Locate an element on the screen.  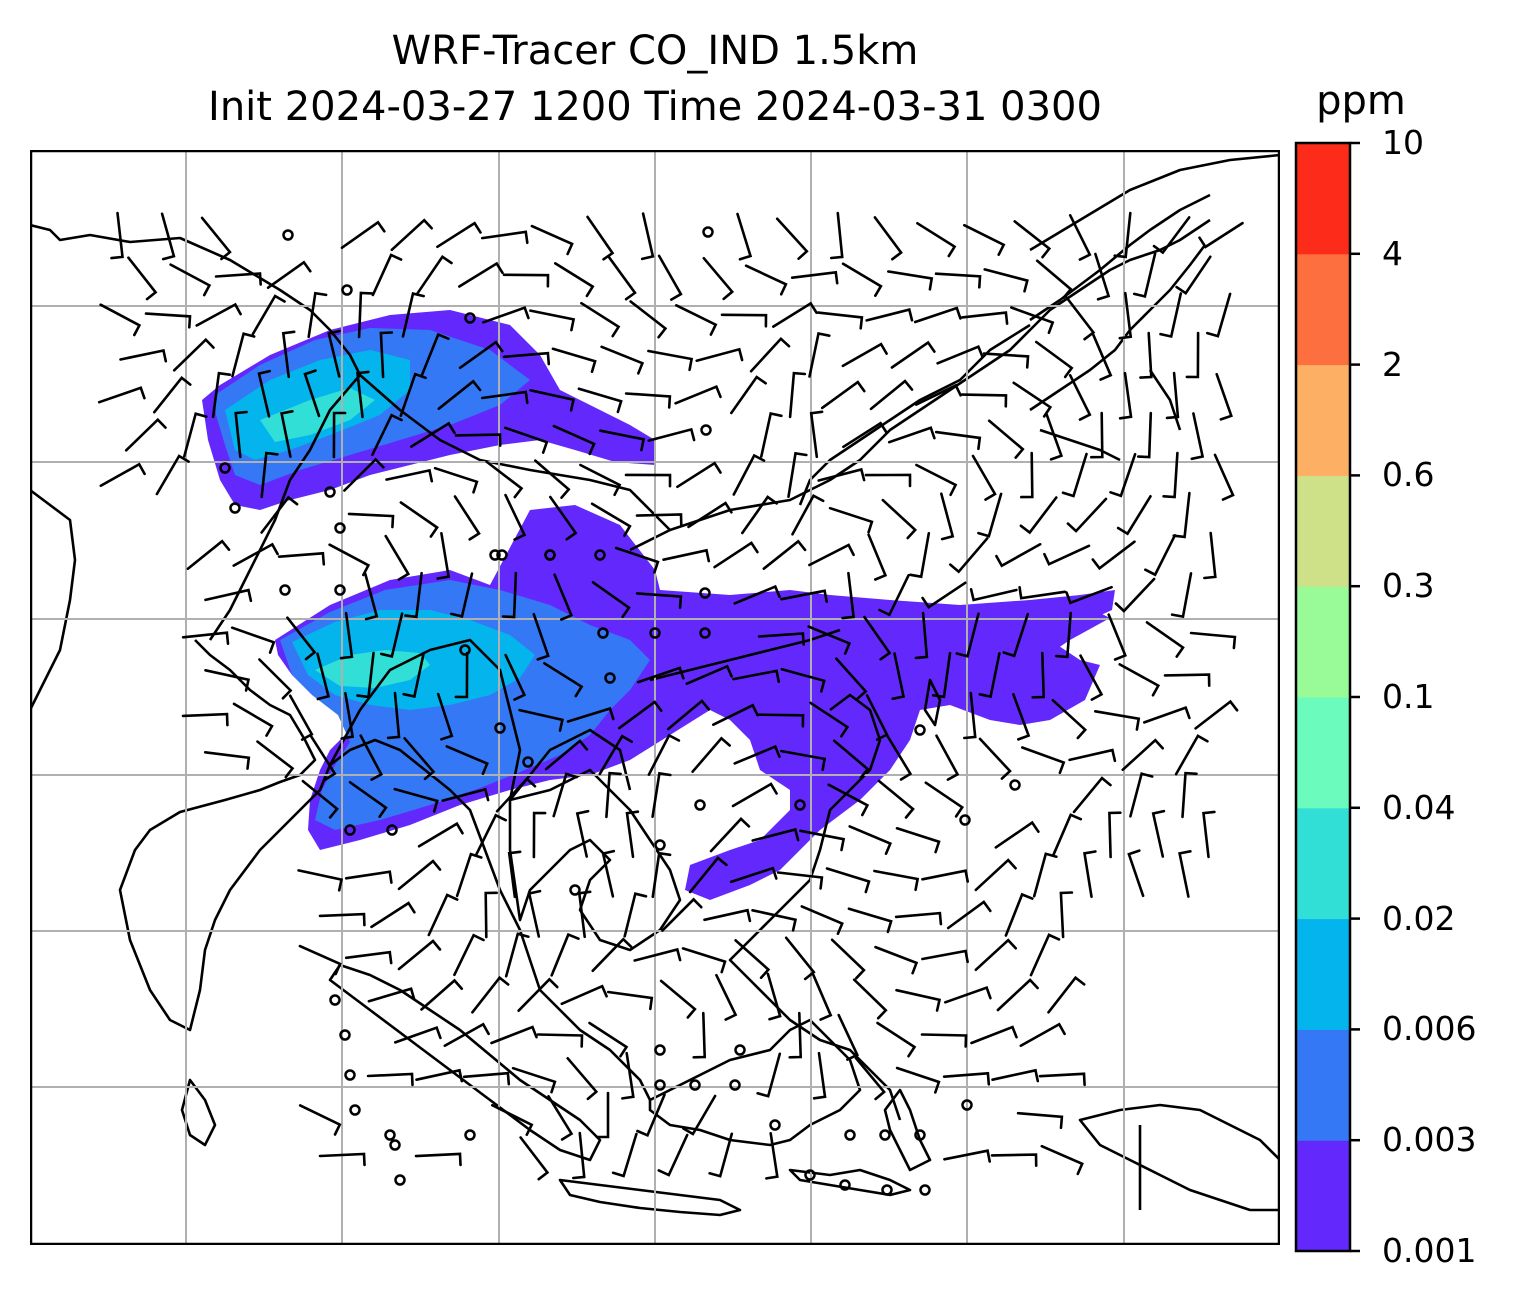
colorbar is located at coordinates (1327, 697).